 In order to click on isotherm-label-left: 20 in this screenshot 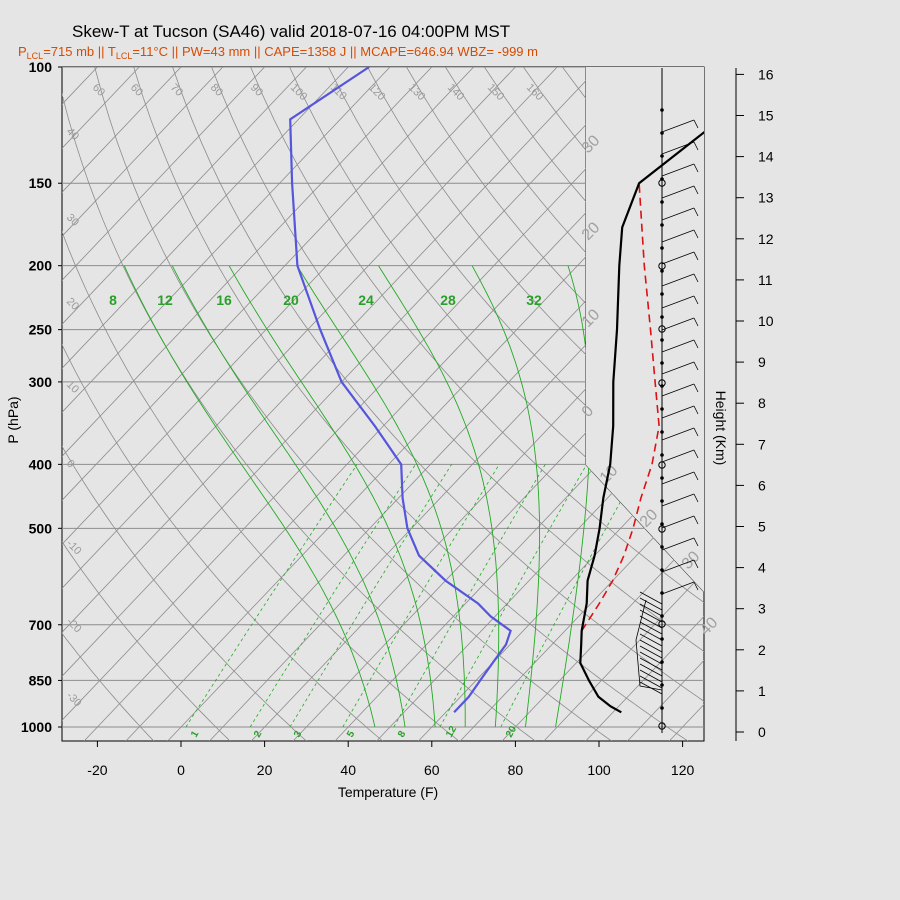, I will do `click(72, 304)`.